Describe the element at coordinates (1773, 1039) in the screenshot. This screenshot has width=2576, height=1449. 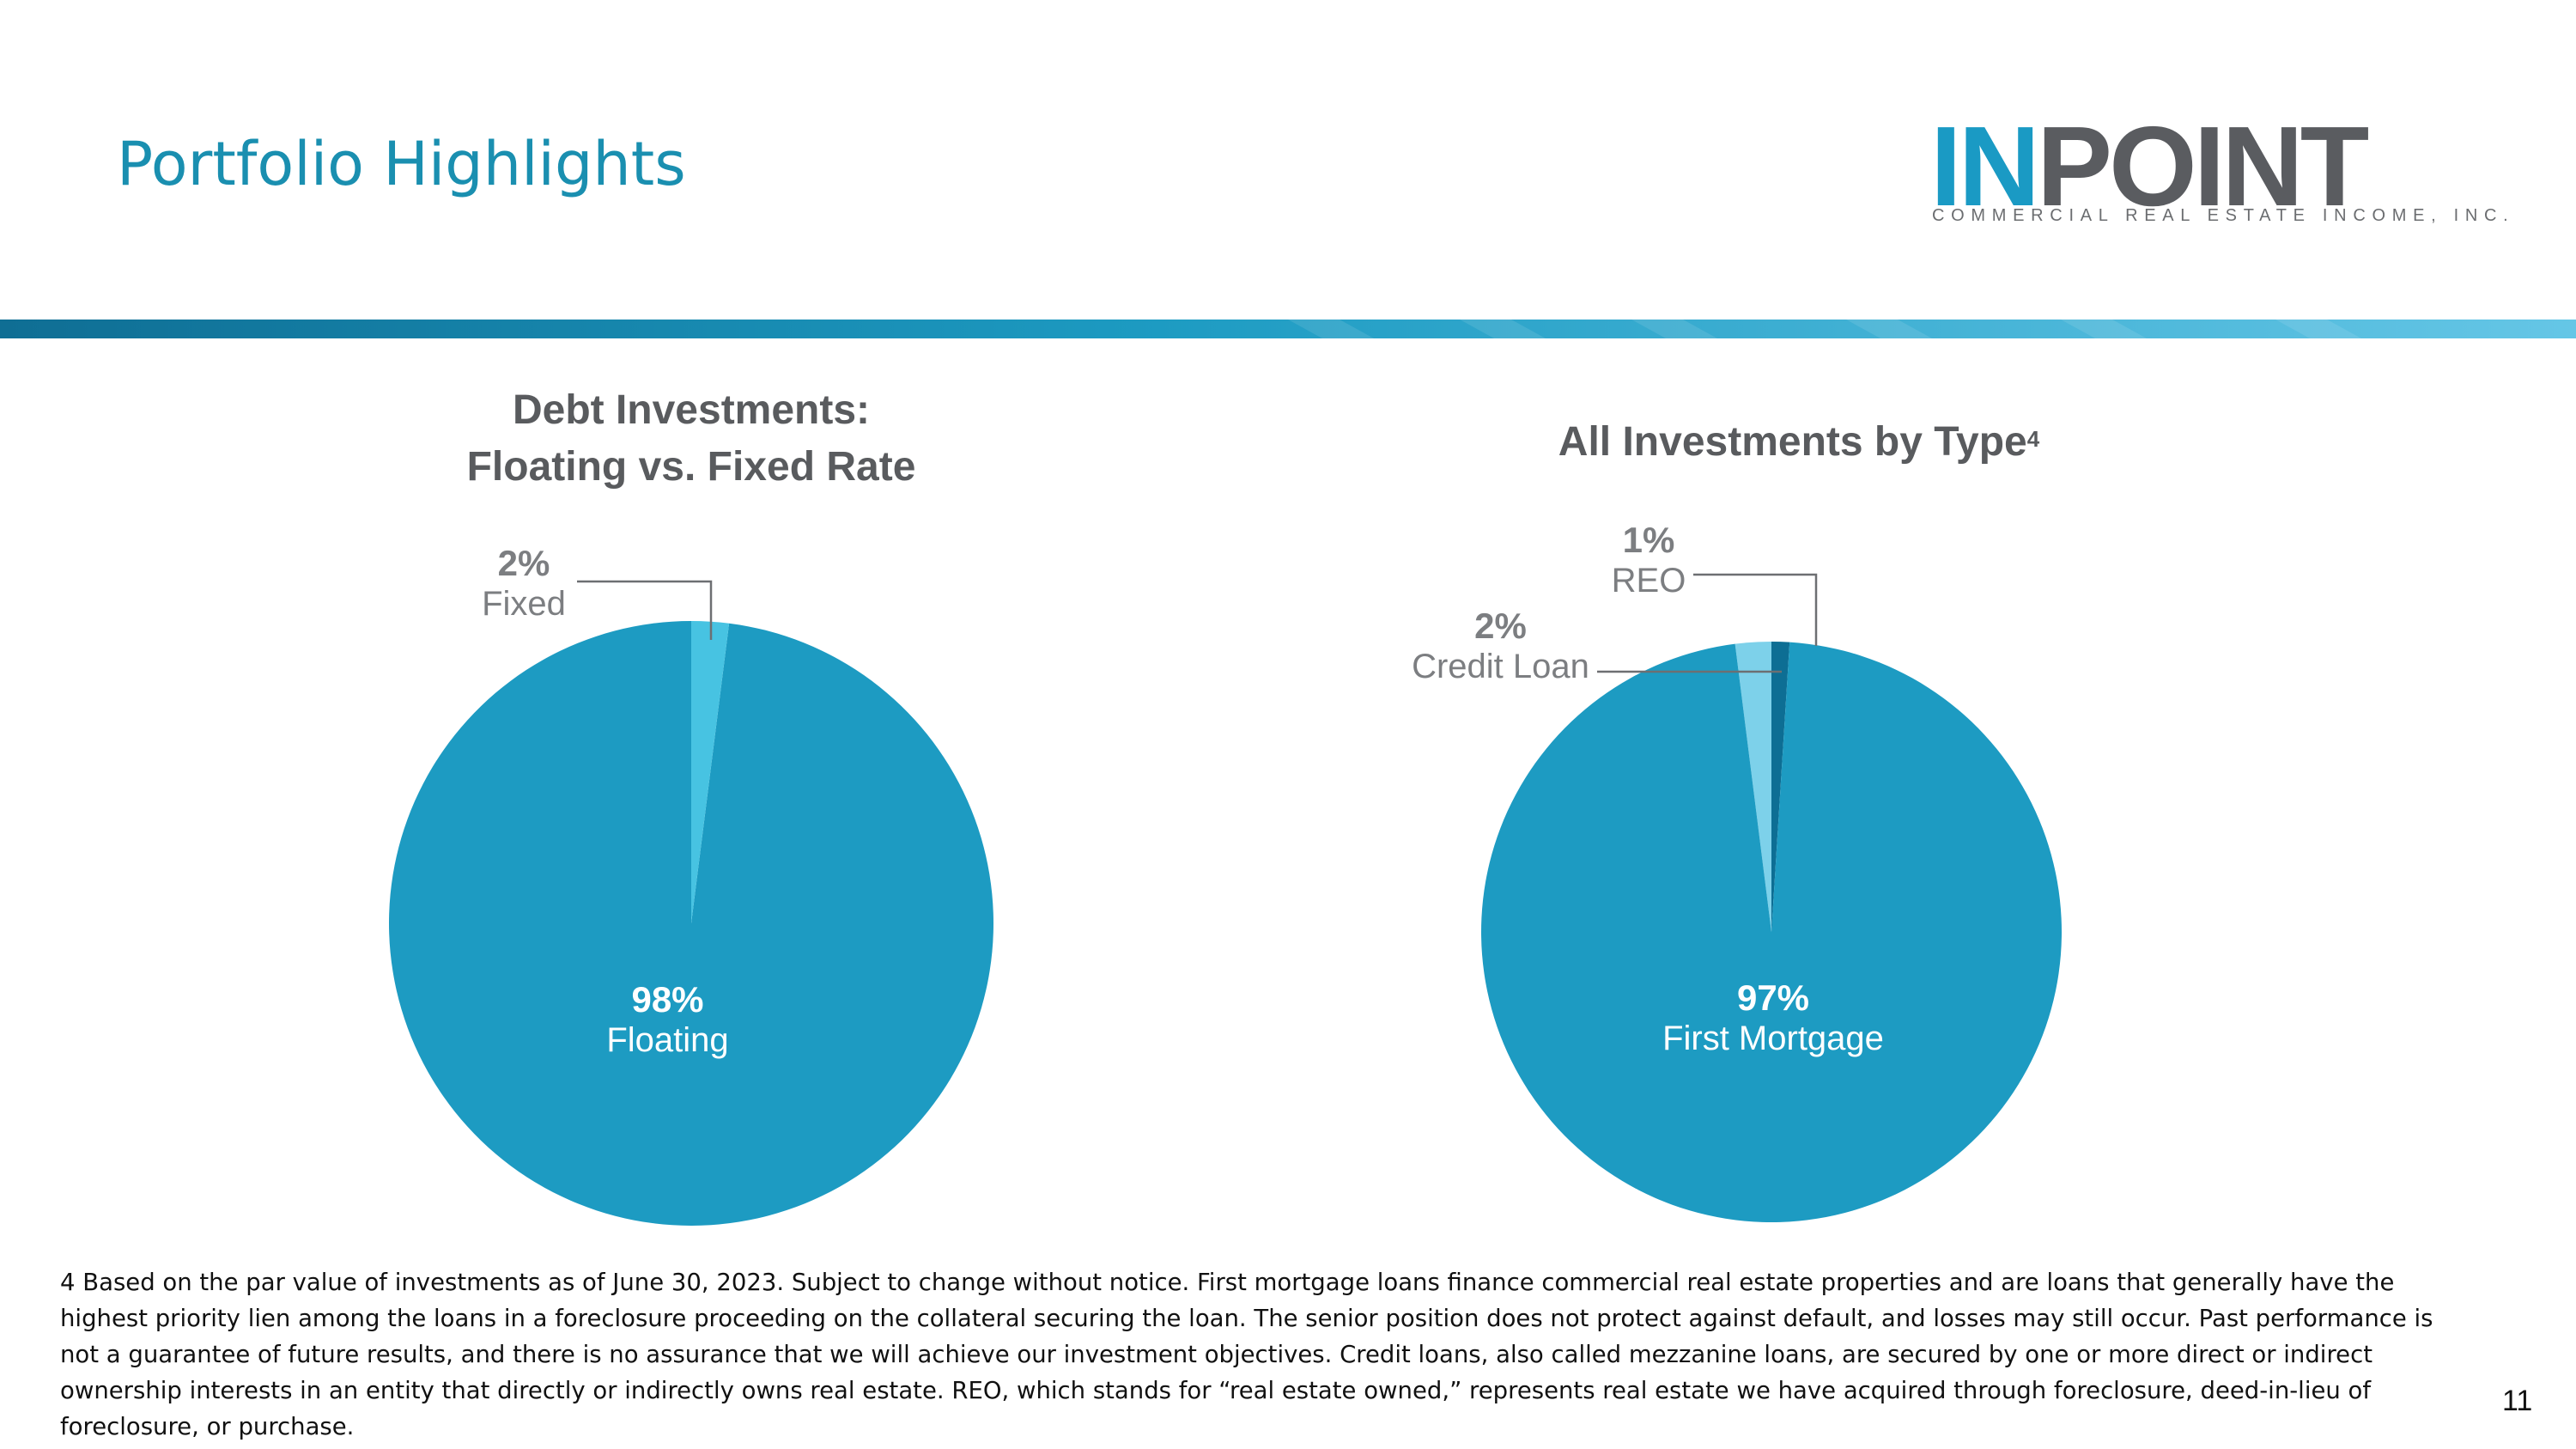
I see `chart-2-label-first-mortgage-name: First Mortgage` at that location.